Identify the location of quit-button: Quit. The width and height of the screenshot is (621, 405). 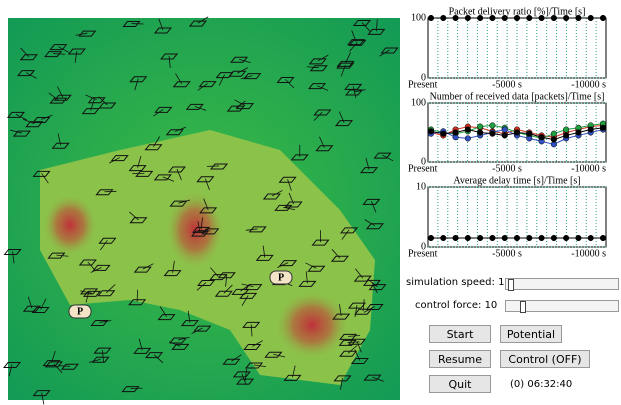
(460, 384).